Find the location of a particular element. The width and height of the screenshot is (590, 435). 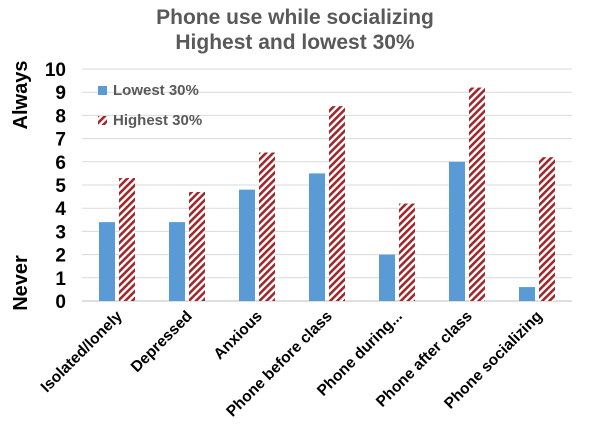

chart-title-line-2: Highest and lowest 30% is located at coordinates (295, 42).